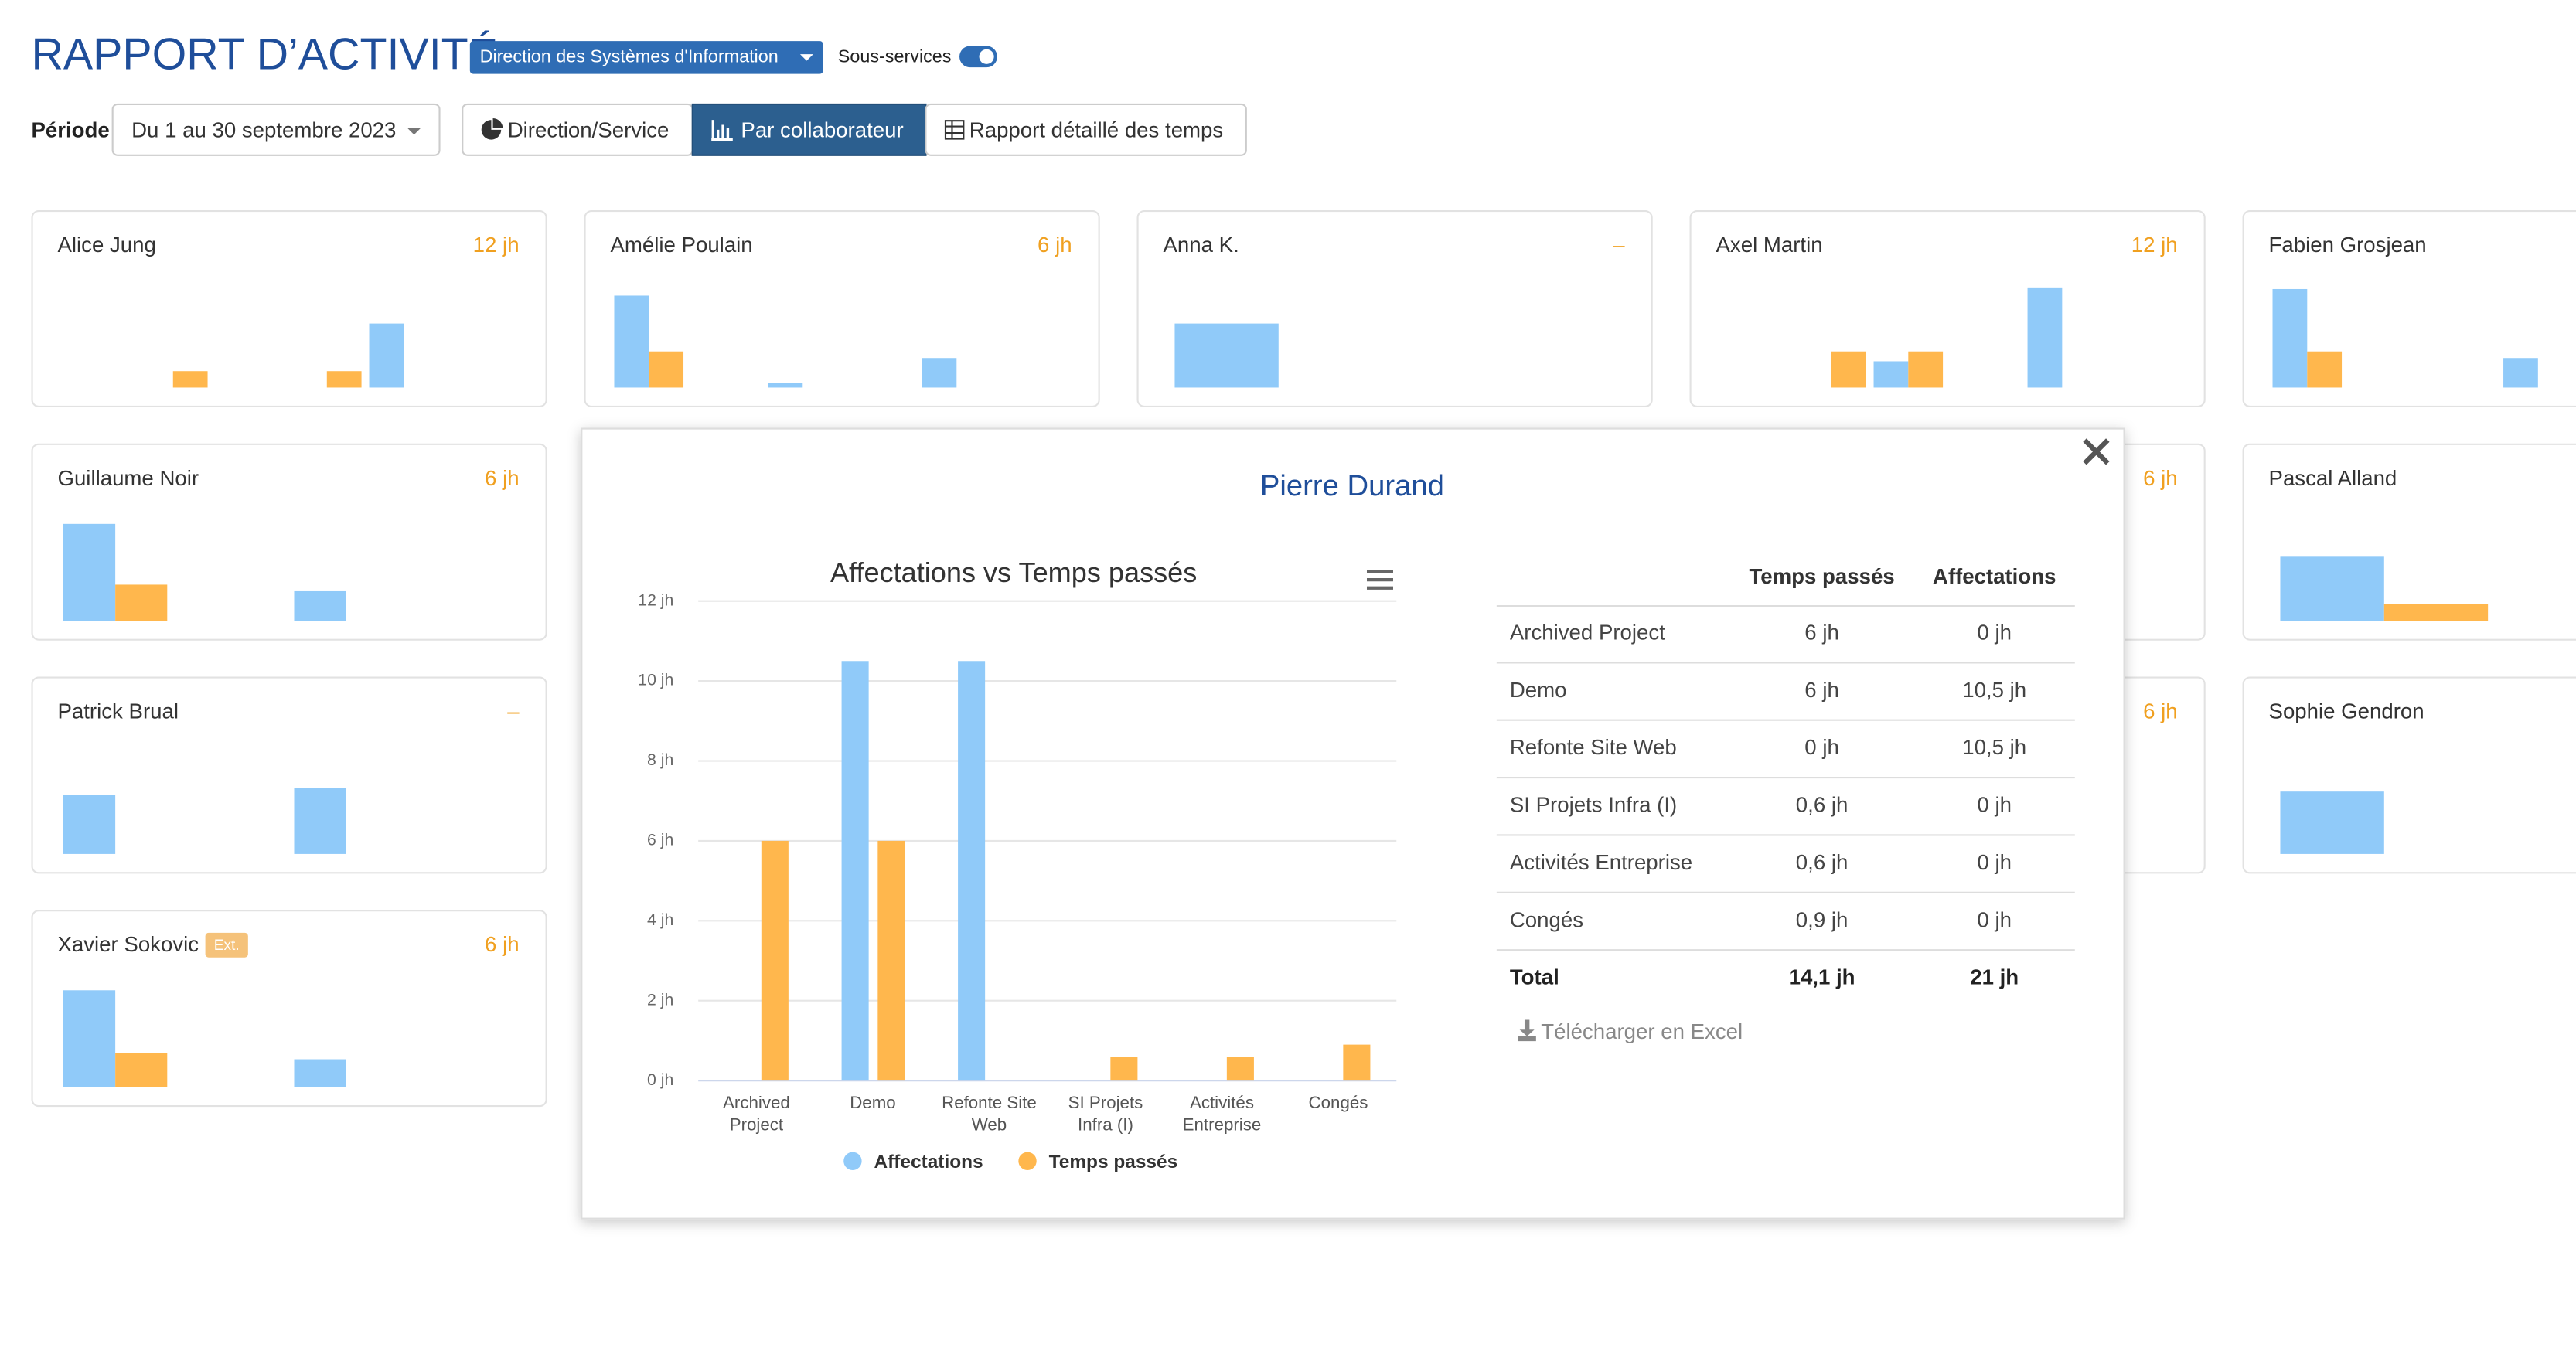 The image size is (2576, 1368). What do you see at coordinates (1527, 1030) in the screenshot?
I see `download-icon` at bounding box center [1527, 1030].